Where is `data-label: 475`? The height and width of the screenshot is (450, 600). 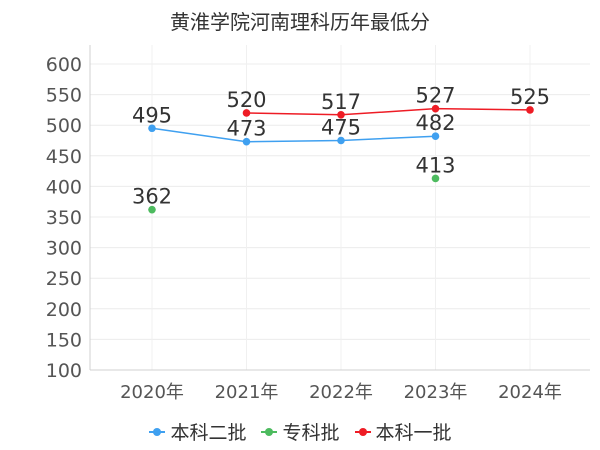
data-label: 475 is located at coordinates (341, 128).